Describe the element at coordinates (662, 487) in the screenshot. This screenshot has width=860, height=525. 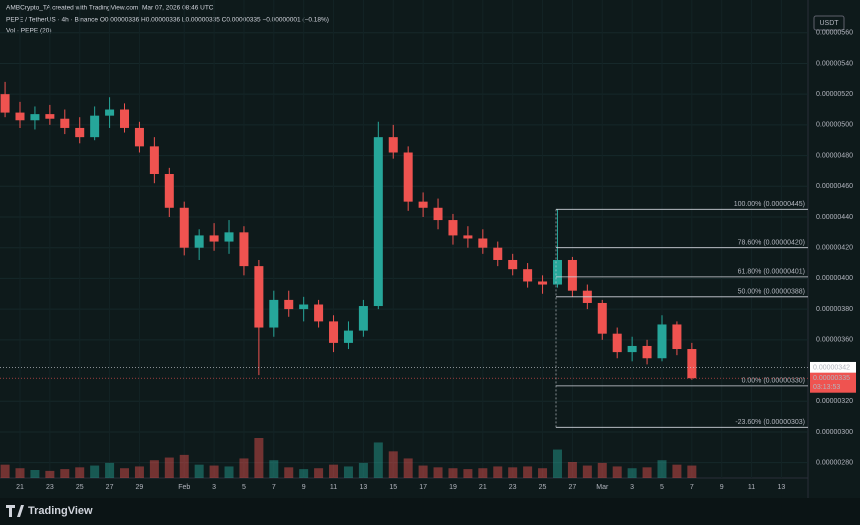
I see `x-tick-label: 5` at that location.